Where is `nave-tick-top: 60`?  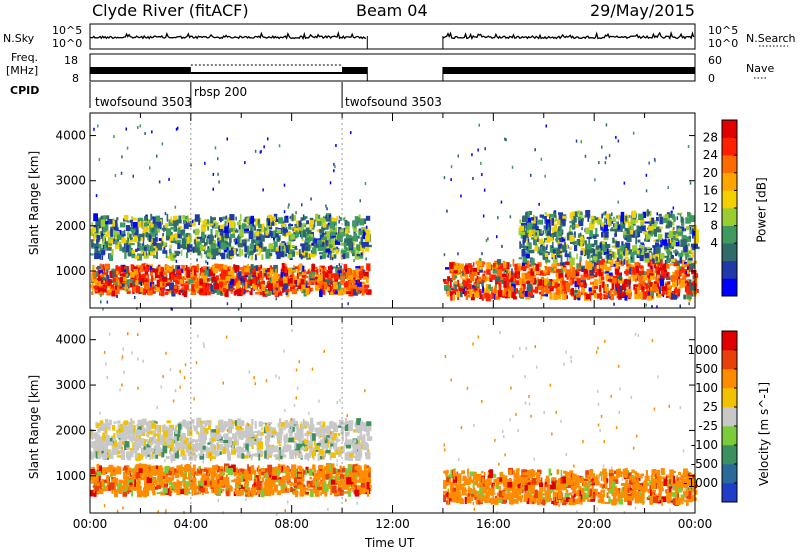 nave-tick-top: 60 is located at coordinates (715, 60).